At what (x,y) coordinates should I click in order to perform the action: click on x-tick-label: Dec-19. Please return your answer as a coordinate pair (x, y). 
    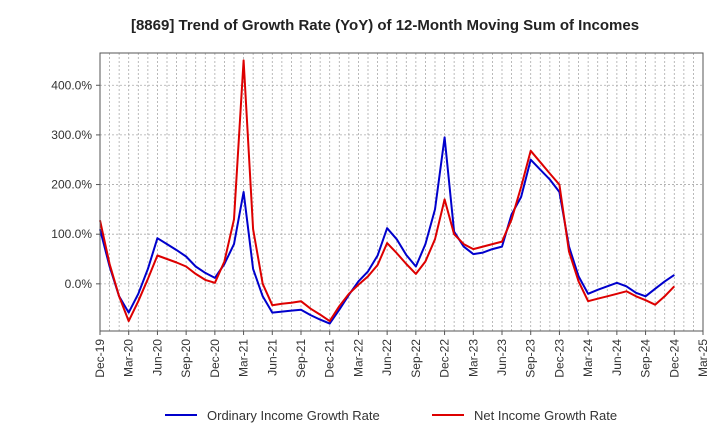
    Looking at the image, I should click on (100, 358).